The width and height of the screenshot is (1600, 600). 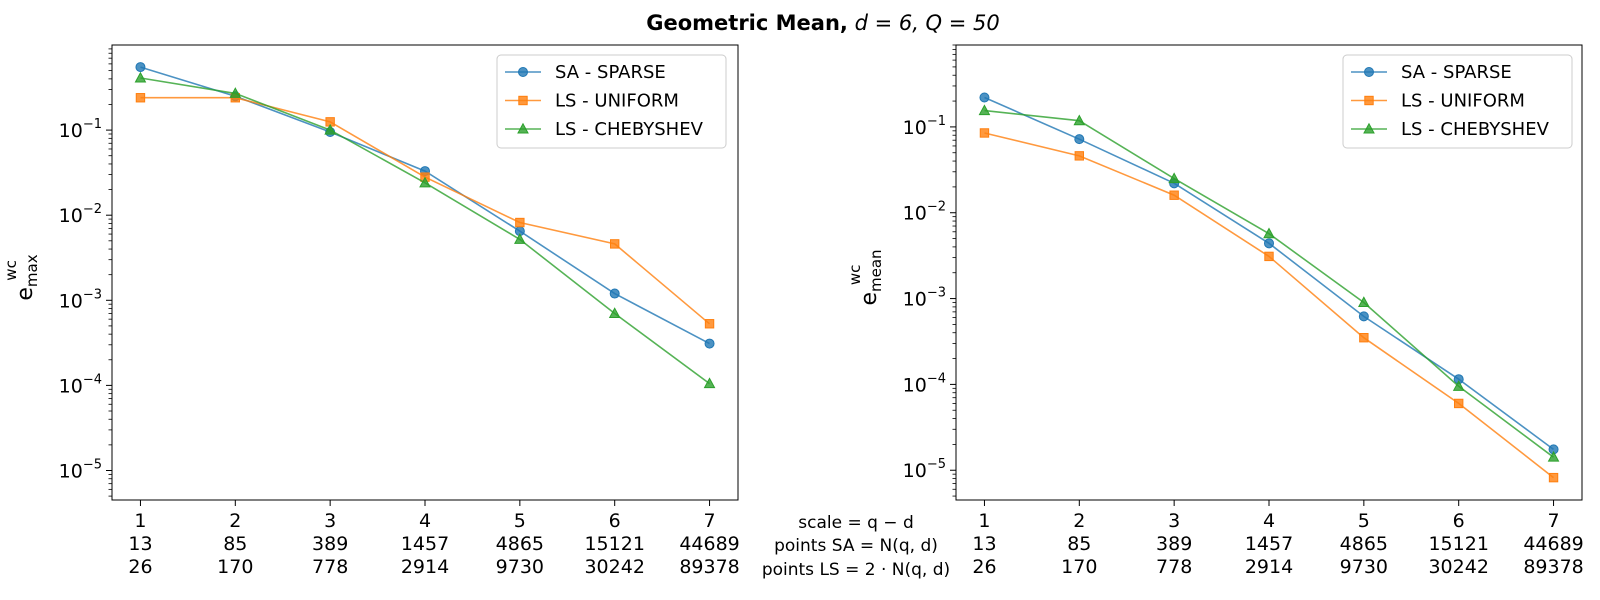 I want to click on y-tick-exponent: −2, so click(x=92, y=209).